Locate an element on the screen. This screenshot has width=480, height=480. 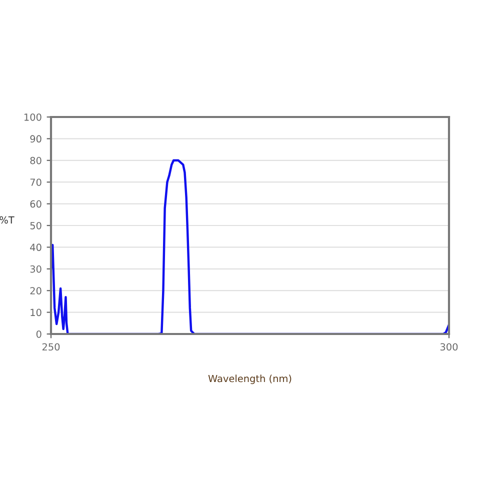
y-tick-label: 100 is located at coordinates (33, 117).